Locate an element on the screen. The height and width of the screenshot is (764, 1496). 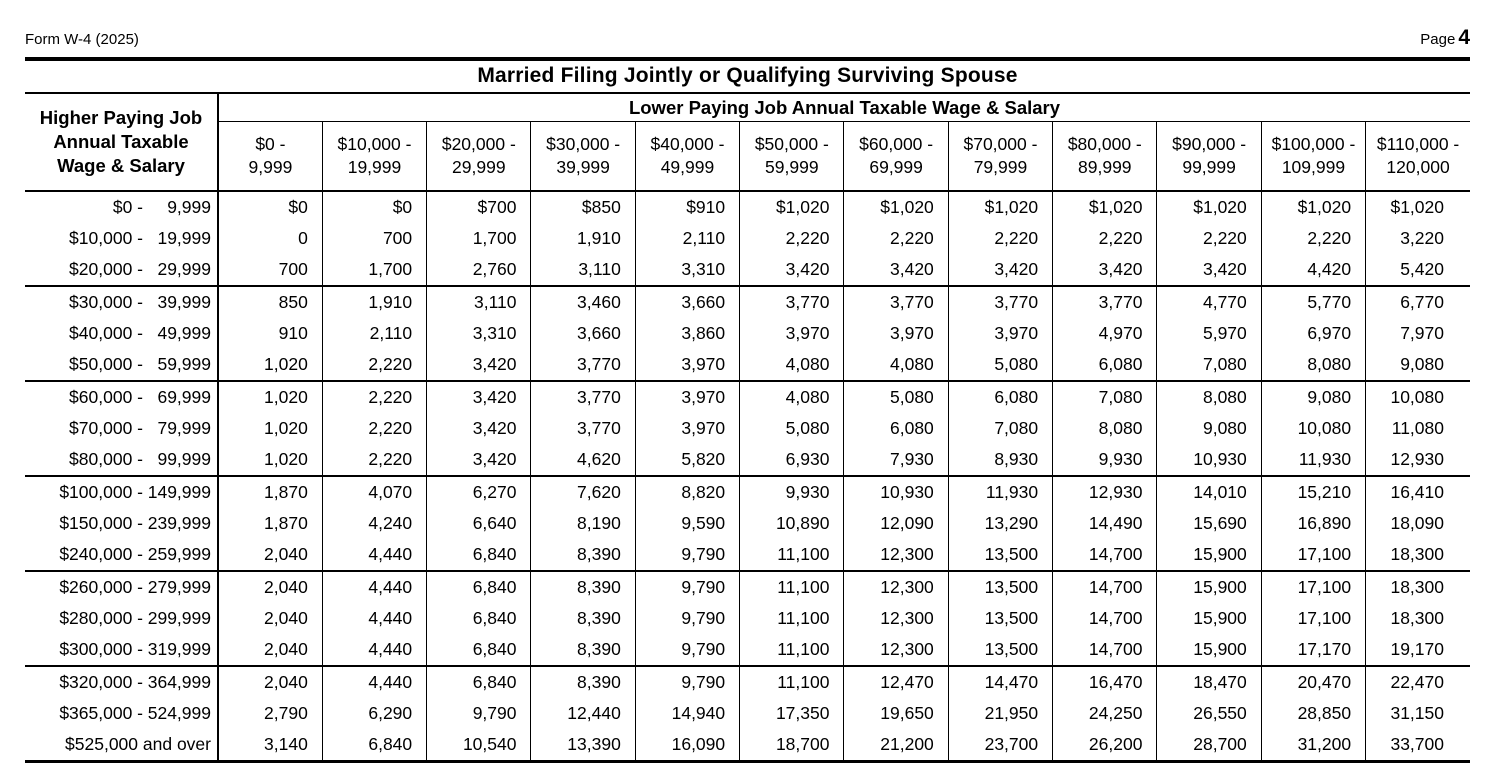
amount-cell: 4,070 is located at coordinates (374, 492).